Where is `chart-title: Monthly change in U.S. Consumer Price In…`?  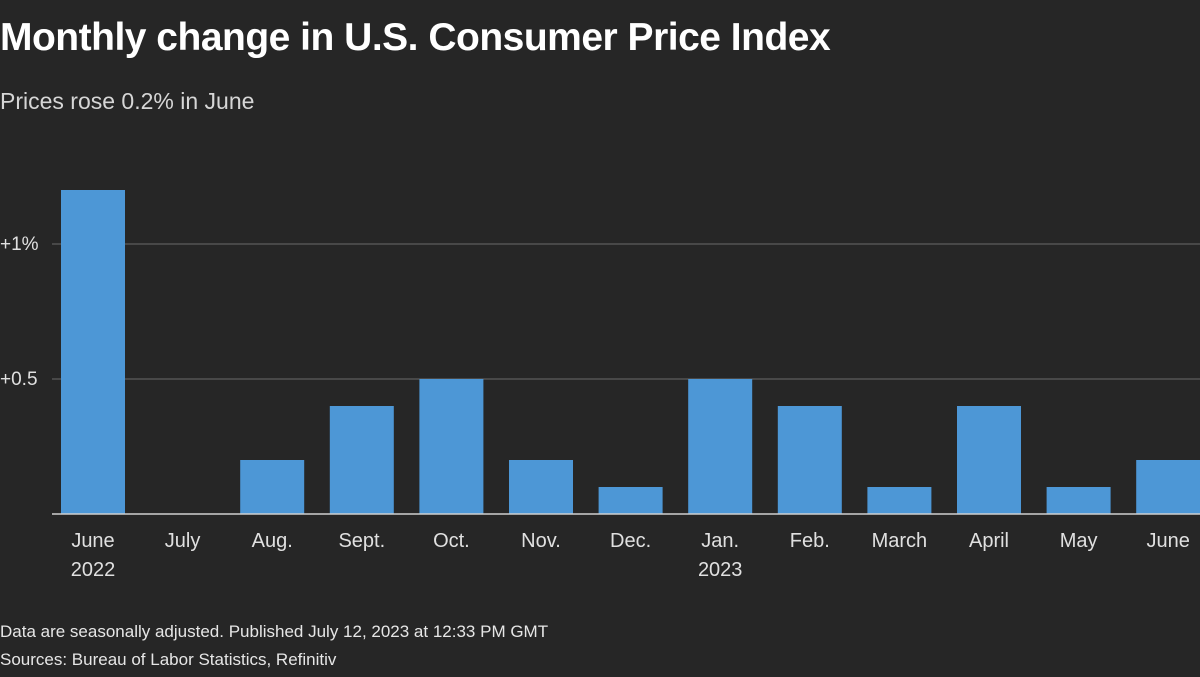
chart-title: Monthly change in U.S. Consumer Price In… is located at coordinates (415, 37).